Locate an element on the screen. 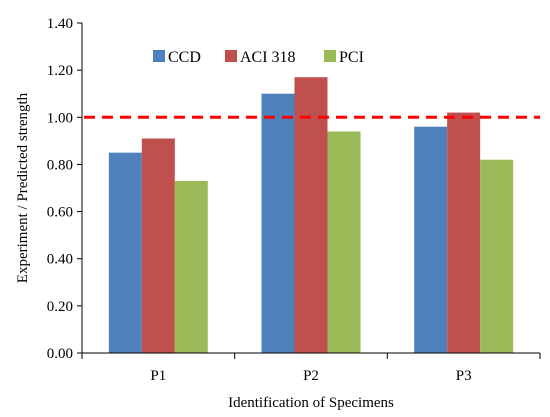 This screenshot has height=417, width=550. bar-pci-p3 is located at coordinates (497, 256).